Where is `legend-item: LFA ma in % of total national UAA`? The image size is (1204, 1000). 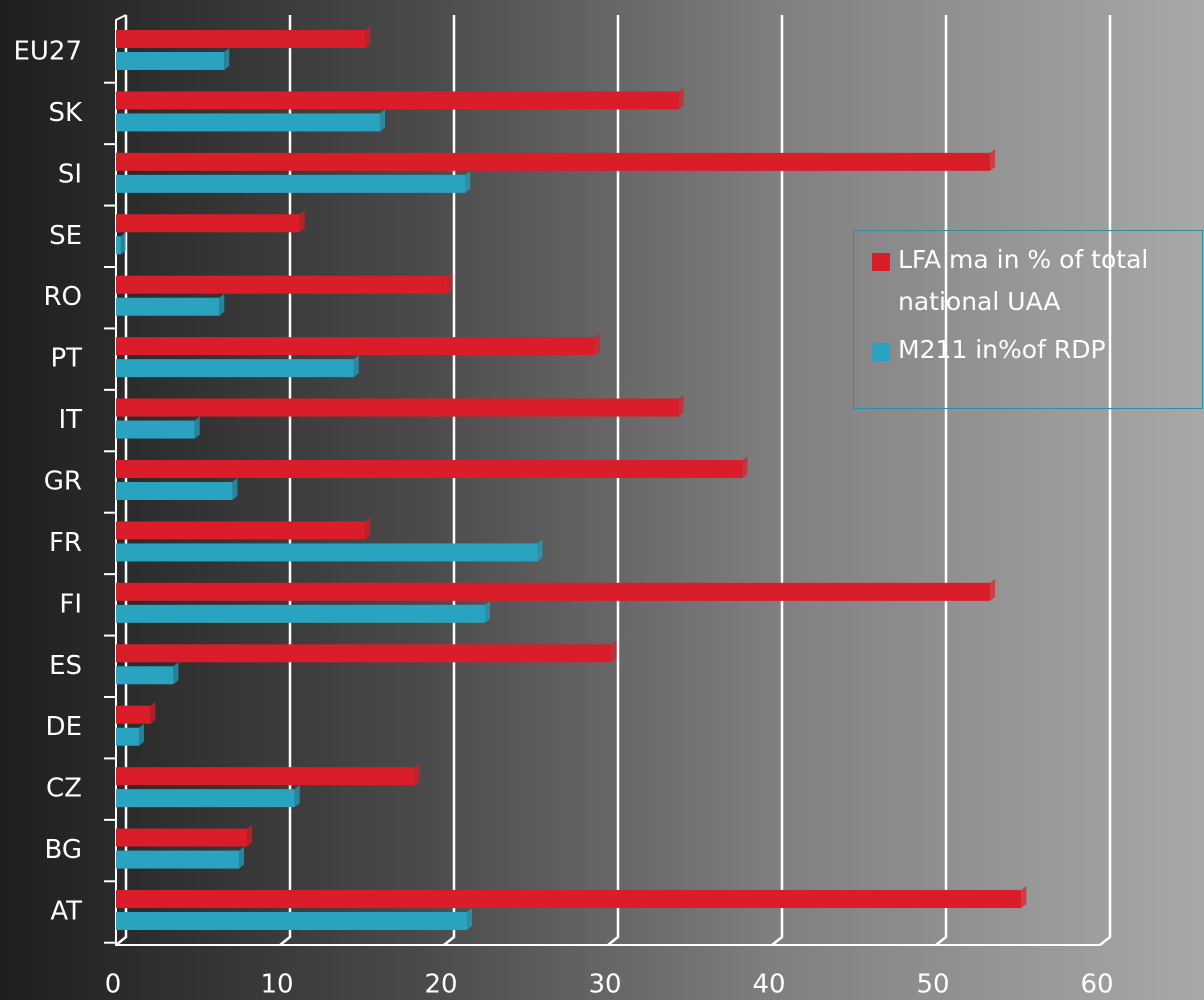
legend-item: LFA ma in % of total national UAA is located at coordinates (1037, 281).